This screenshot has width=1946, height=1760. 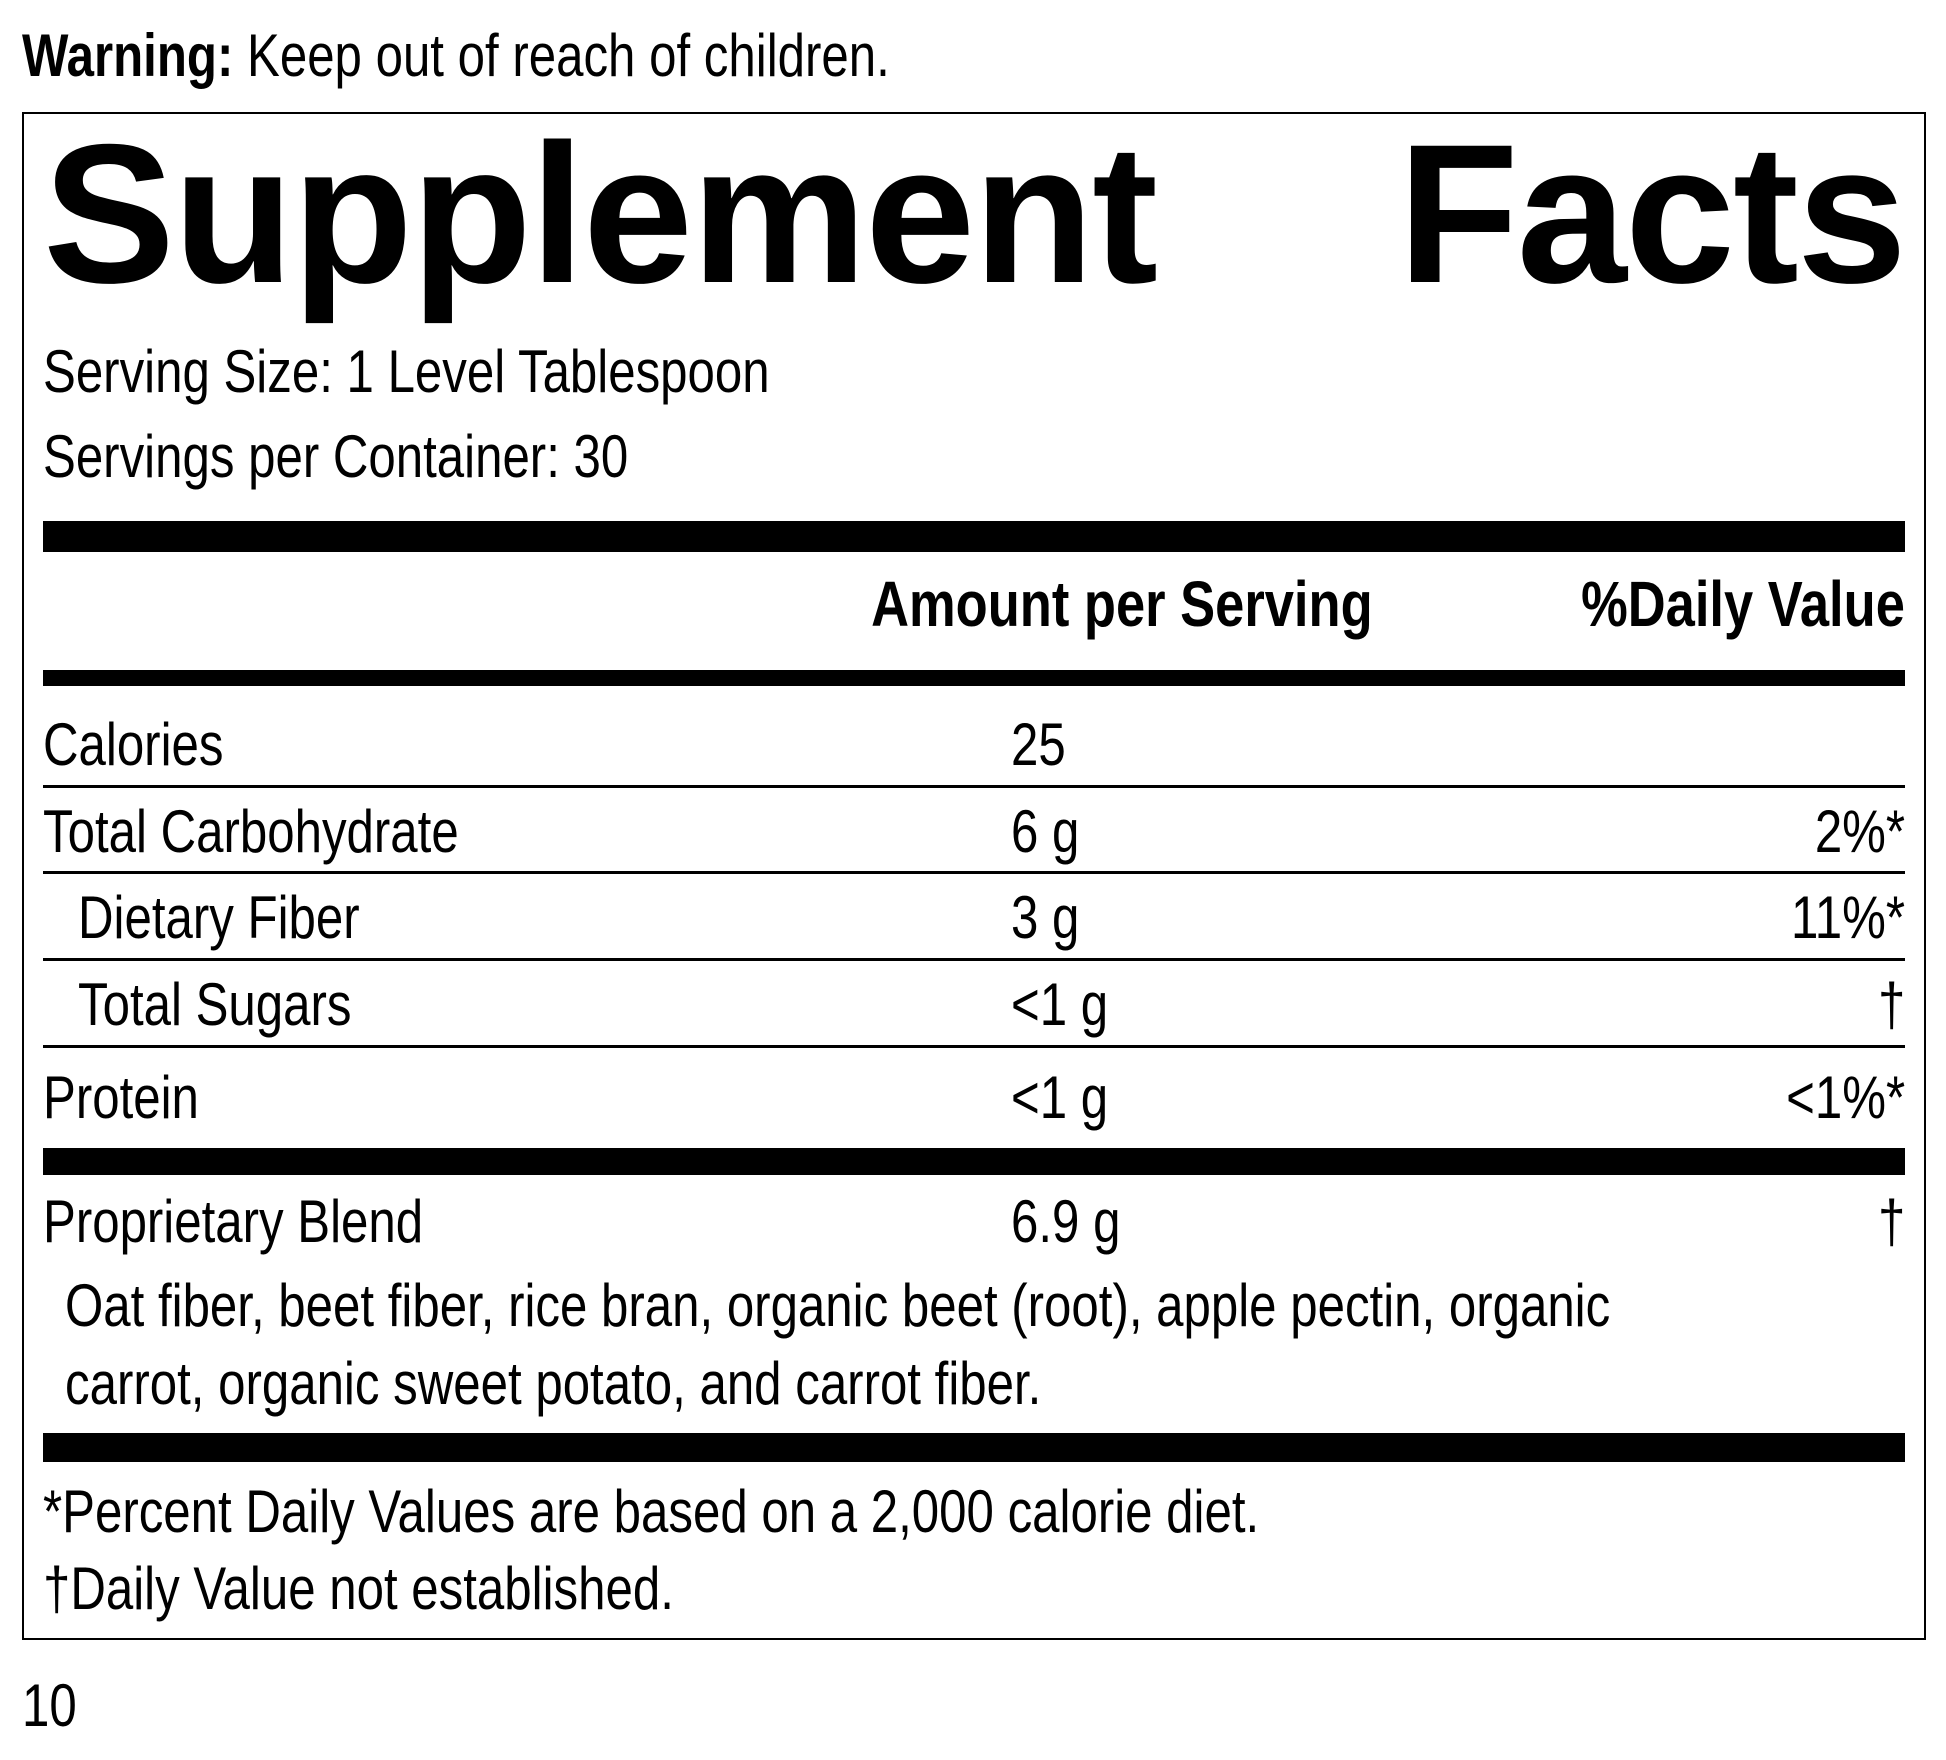 I want to click on daily-value-header: %Daily Value, so click(x=1743, y=604).